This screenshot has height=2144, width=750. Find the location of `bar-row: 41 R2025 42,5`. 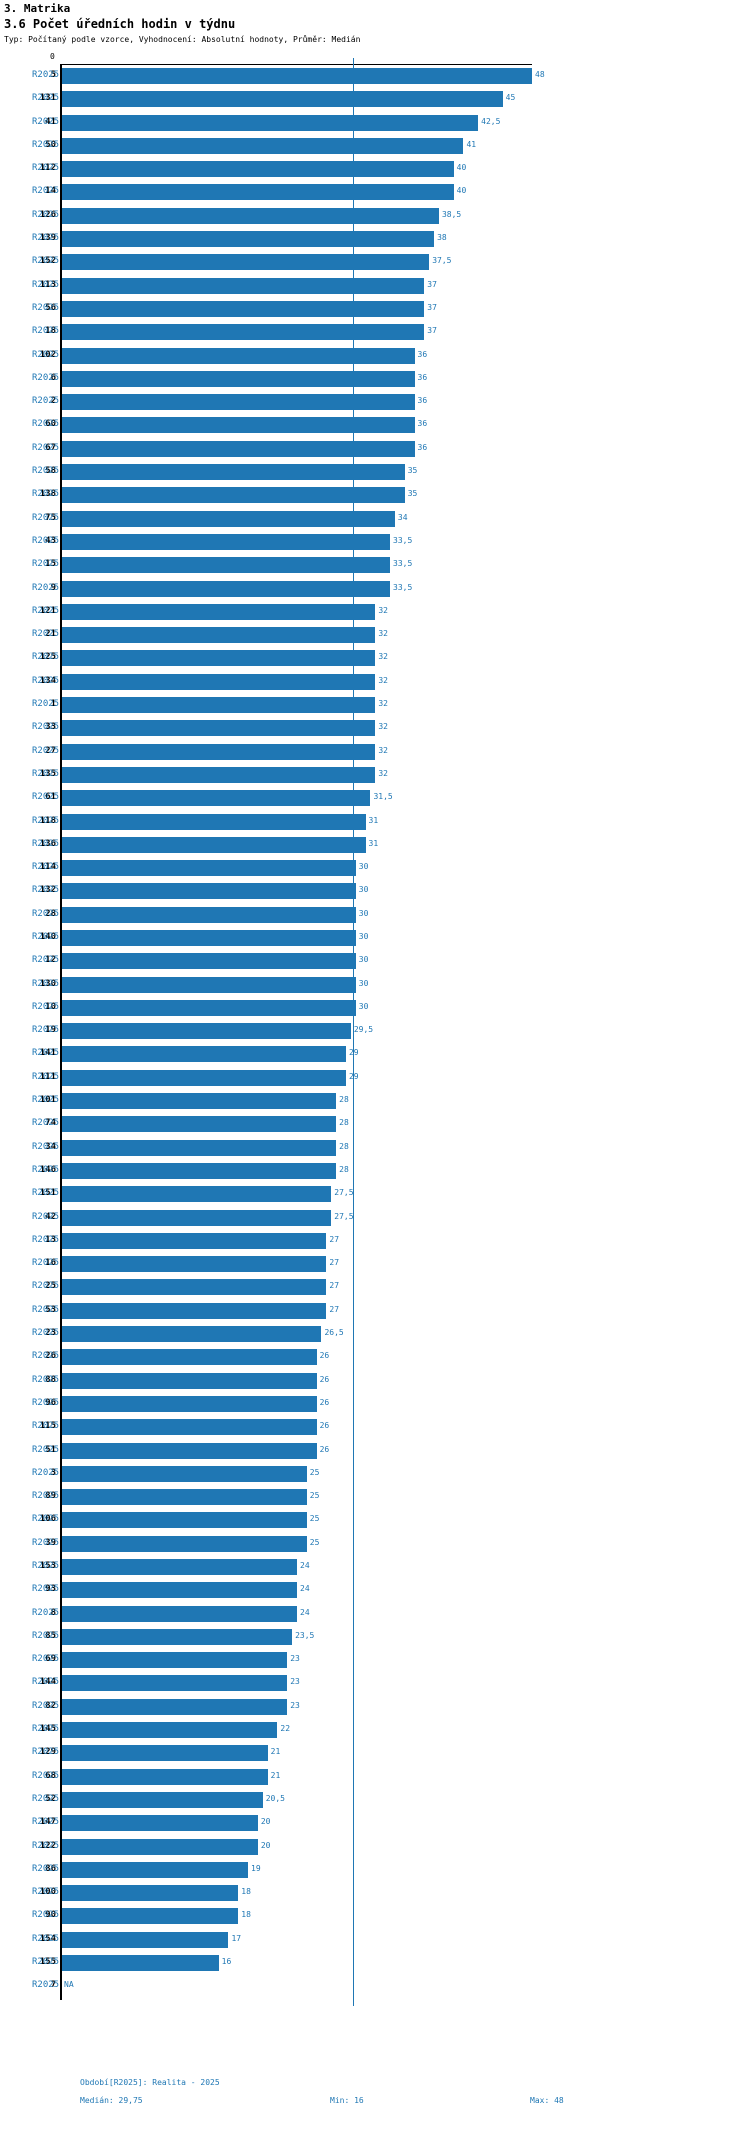

bar-row: 41 R2025 42,5 is located at coordinates (375, 123).